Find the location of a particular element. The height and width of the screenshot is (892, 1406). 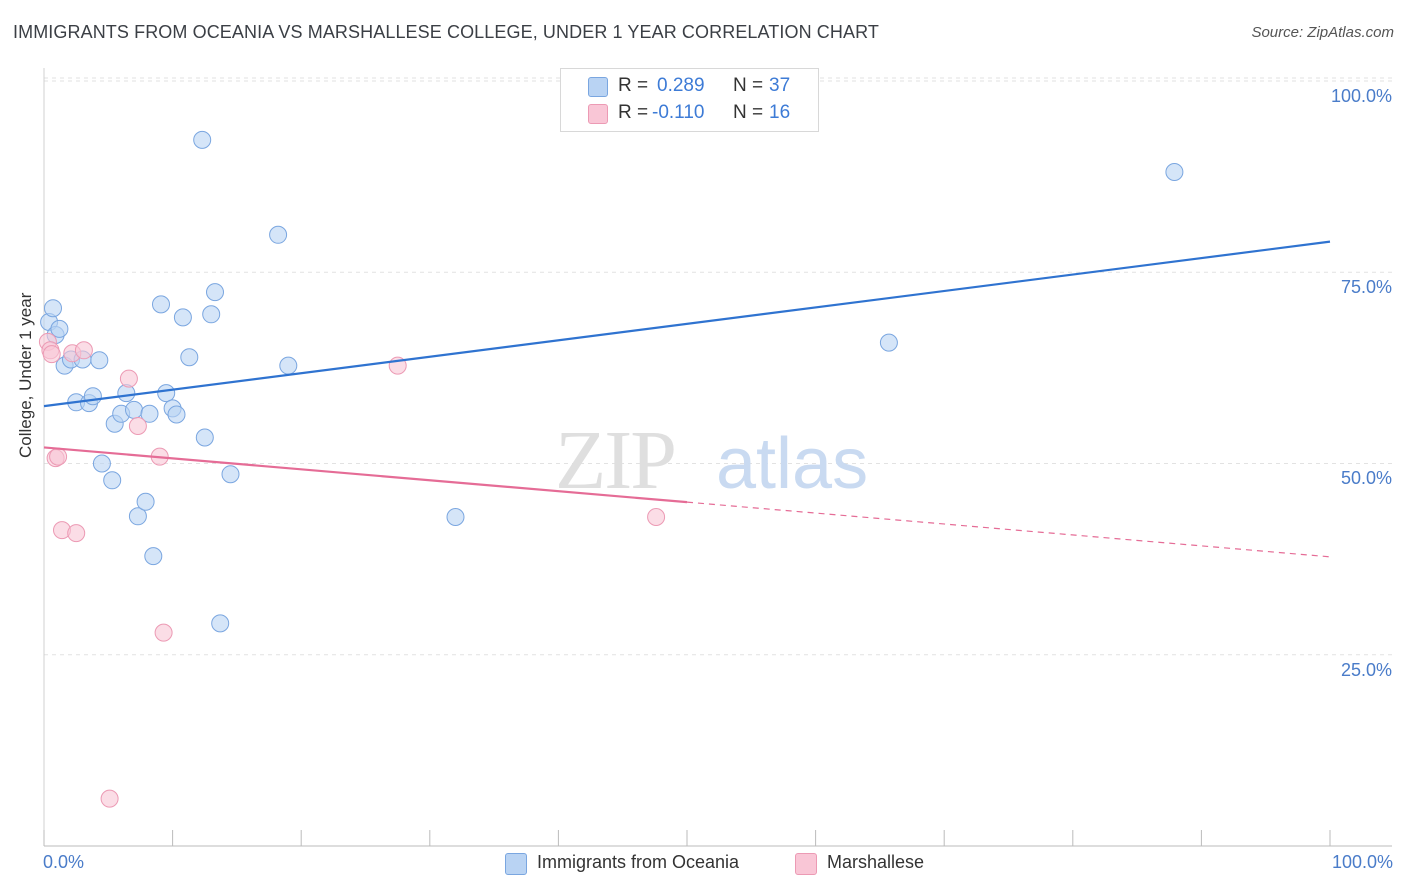

marshallese-trend-line is located at coordinates (365, 475).